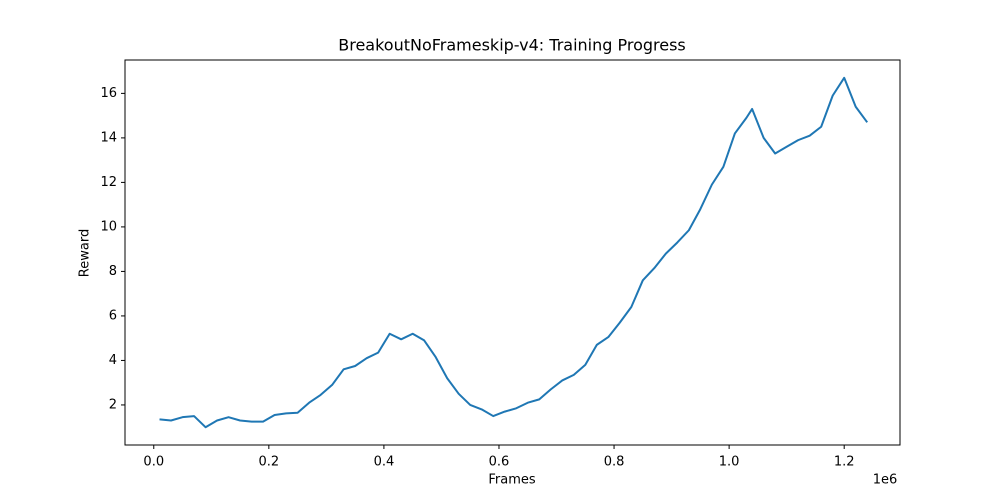 The width and height of the screenshot is (1000, 500). I want to click on y-tick-label: 14, so click(108, 137).